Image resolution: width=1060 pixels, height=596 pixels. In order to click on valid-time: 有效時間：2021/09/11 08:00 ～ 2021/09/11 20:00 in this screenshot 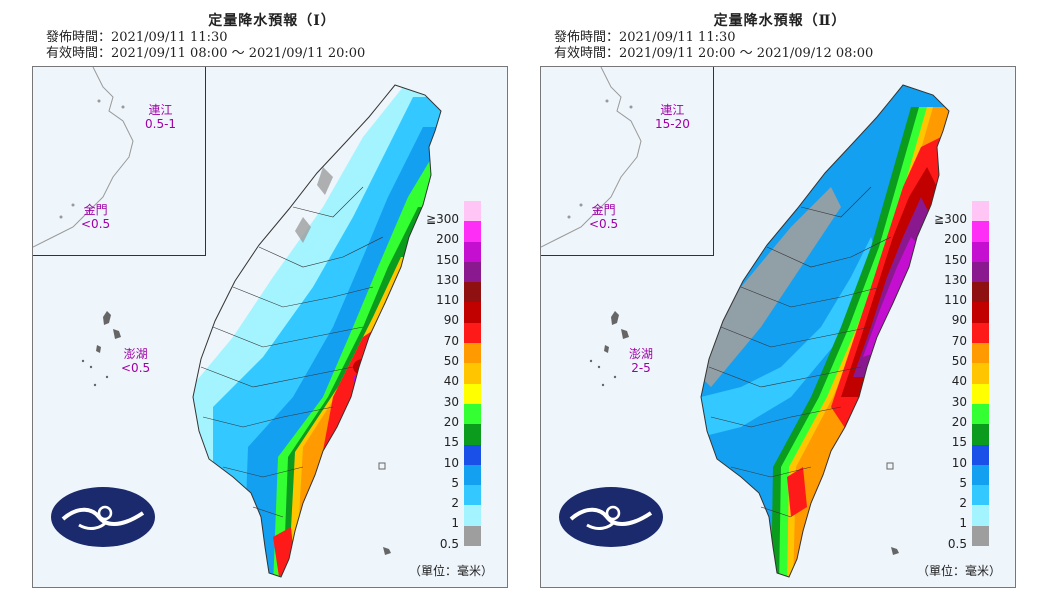, I will do `click(206, 53)`.